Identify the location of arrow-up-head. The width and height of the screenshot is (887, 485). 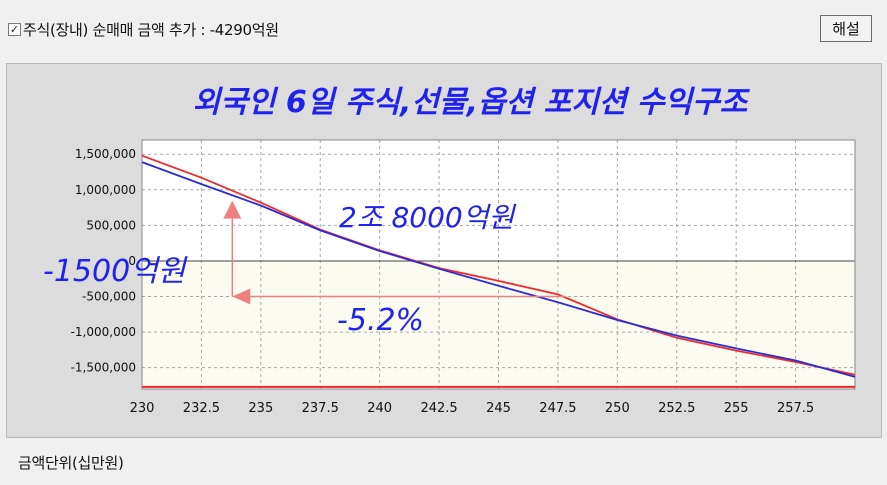
(232, 209).